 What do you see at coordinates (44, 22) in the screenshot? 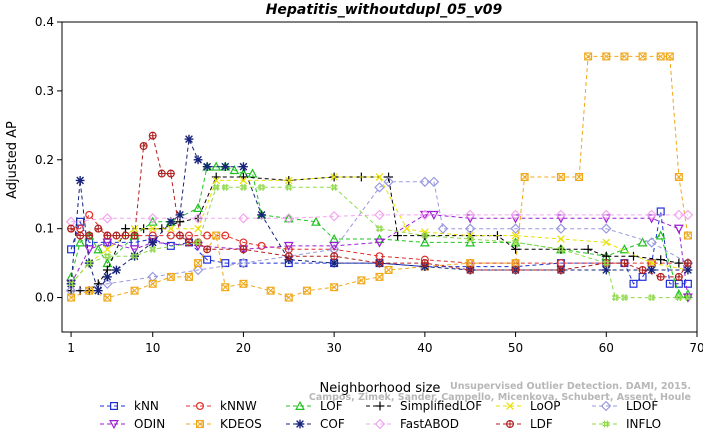
I see `y-tick-label: 0.4` at bounding box center [44, 22].